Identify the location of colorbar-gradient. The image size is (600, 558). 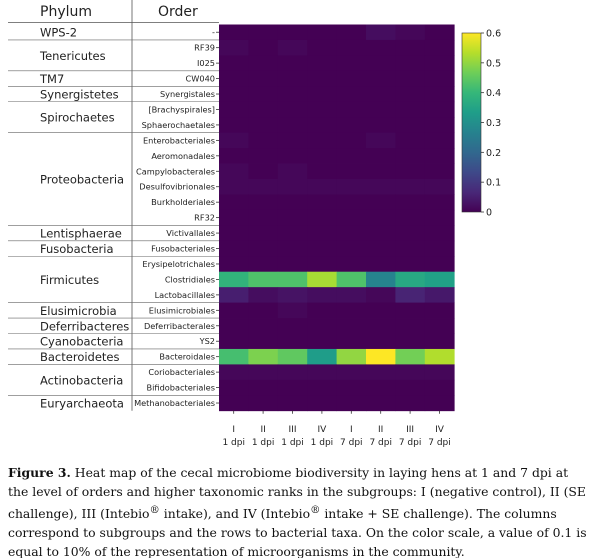
(471, 122).